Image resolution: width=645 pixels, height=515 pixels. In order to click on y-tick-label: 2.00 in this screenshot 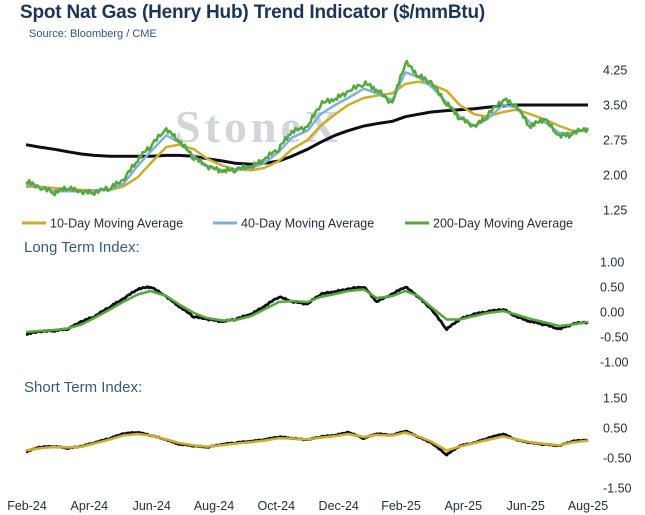, I will do `click(615, 176)`.